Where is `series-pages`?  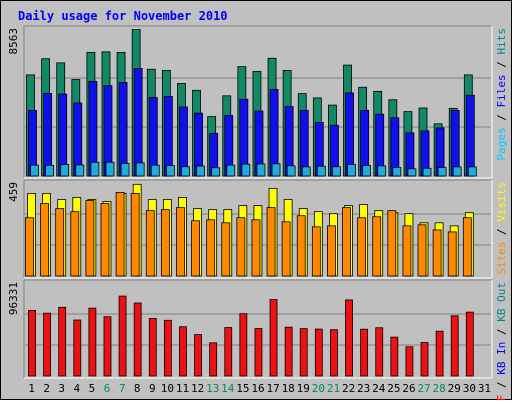
series-pages is located at coordinates (253, 169).